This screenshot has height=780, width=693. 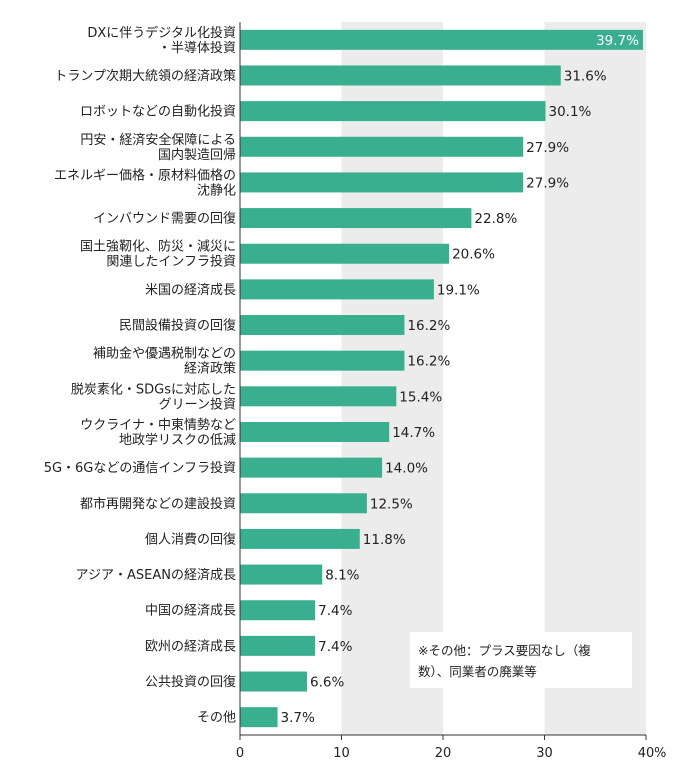 What do you see at coordinates (521, 660) in the screenshot?
I see `footnote-box: ※その他：プラス要因なし（複 数）、同業者の廃業等` at bounding box center [521, 660].